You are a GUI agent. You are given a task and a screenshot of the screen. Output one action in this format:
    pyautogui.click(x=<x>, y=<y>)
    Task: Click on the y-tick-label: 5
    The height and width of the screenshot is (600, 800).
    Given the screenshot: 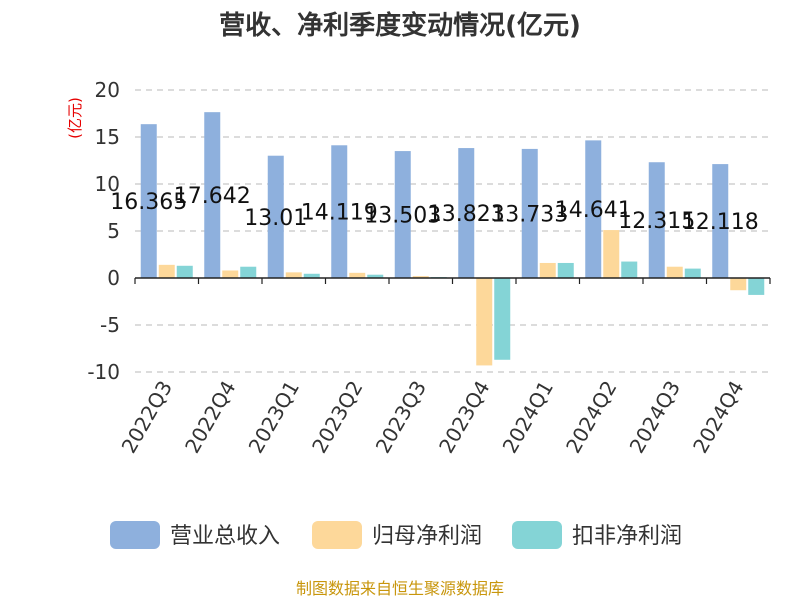 What is the action you would take?
    pyautogui.click(x=113, y=231)
    